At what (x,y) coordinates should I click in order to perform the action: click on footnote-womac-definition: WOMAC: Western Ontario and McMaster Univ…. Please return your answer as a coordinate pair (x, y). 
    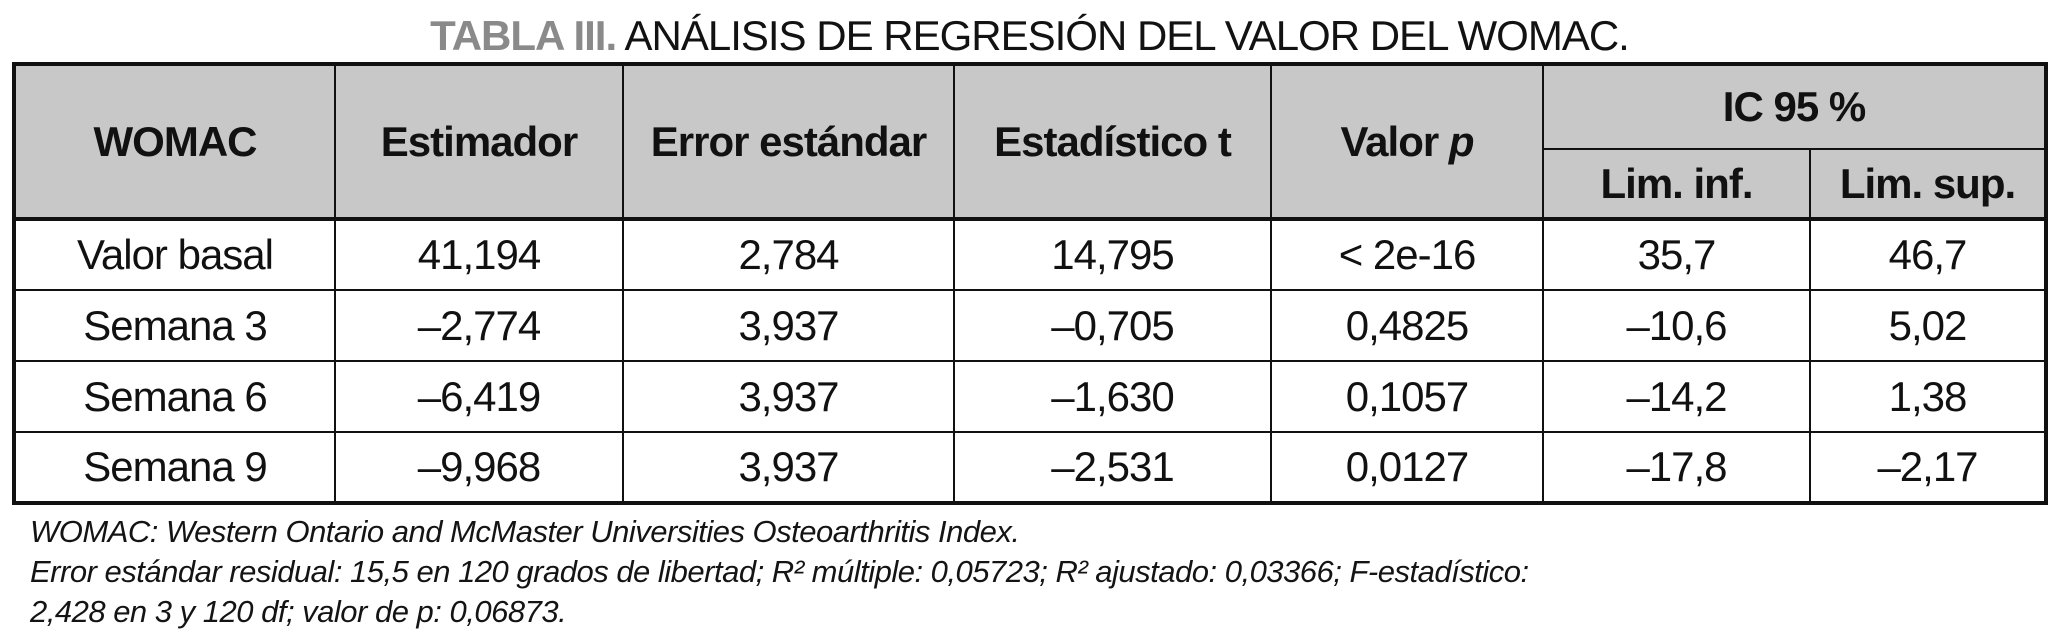
    Looking at the image, I should click on (525, 531).